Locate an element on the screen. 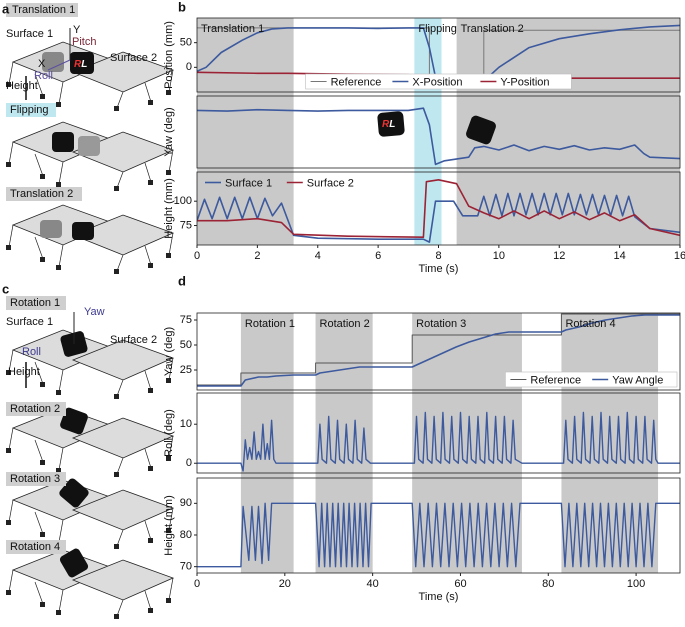  x-tick-label: 100 is located at coordinates (636, 584).